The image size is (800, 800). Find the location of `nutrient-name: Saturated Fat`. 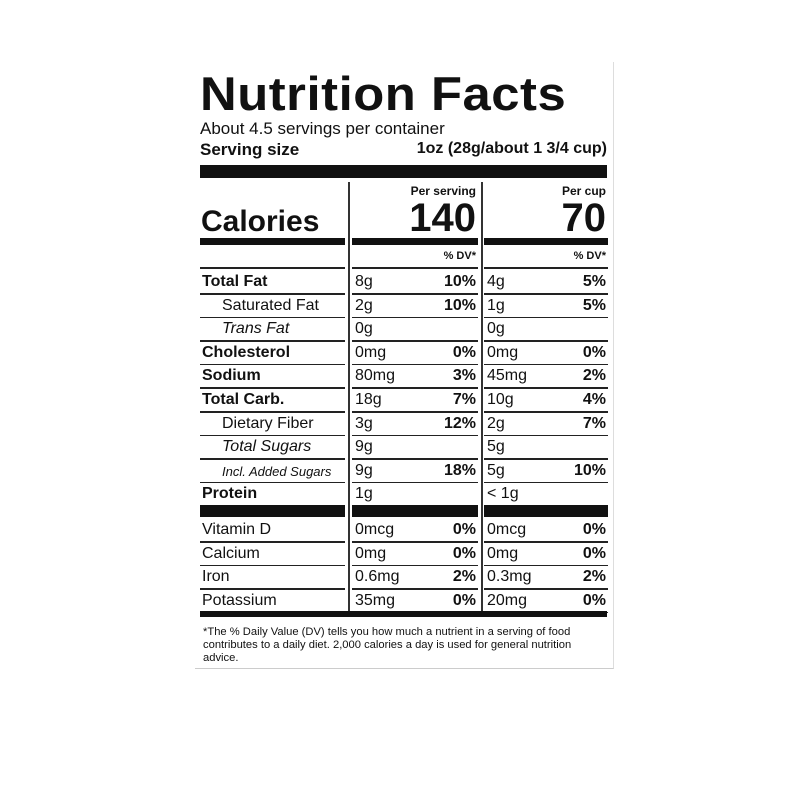

nutrient-name: Saturated Fat is located at coordinates (270, 305).